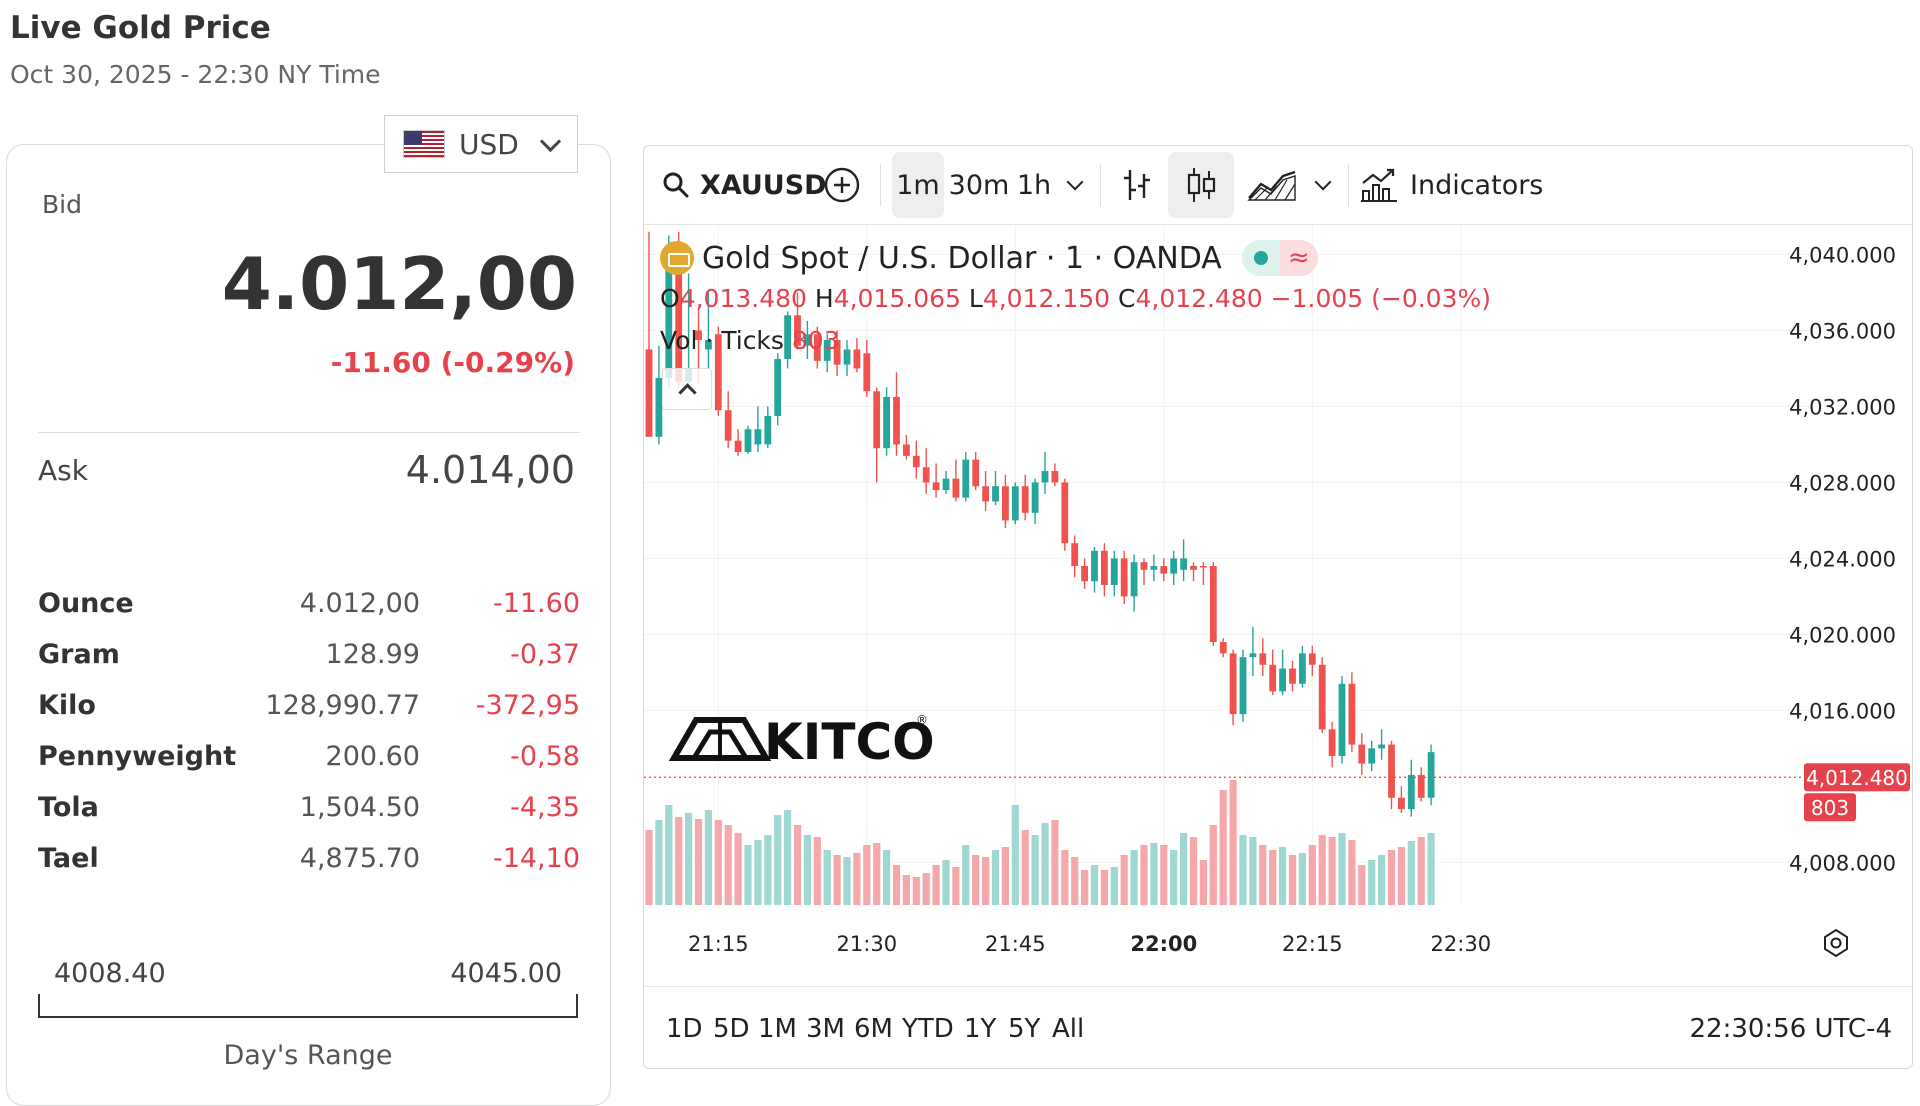  I want to click on chart-type-dropdown, so click(1323, 185).